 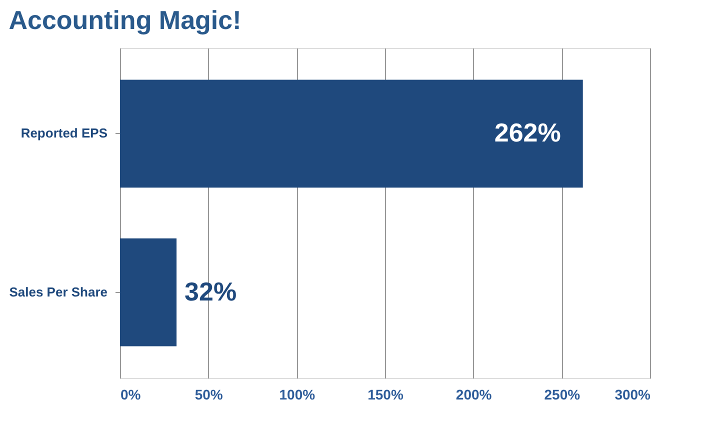 I want to click on x-tick-label: 250%, so click(x=562, y=394).